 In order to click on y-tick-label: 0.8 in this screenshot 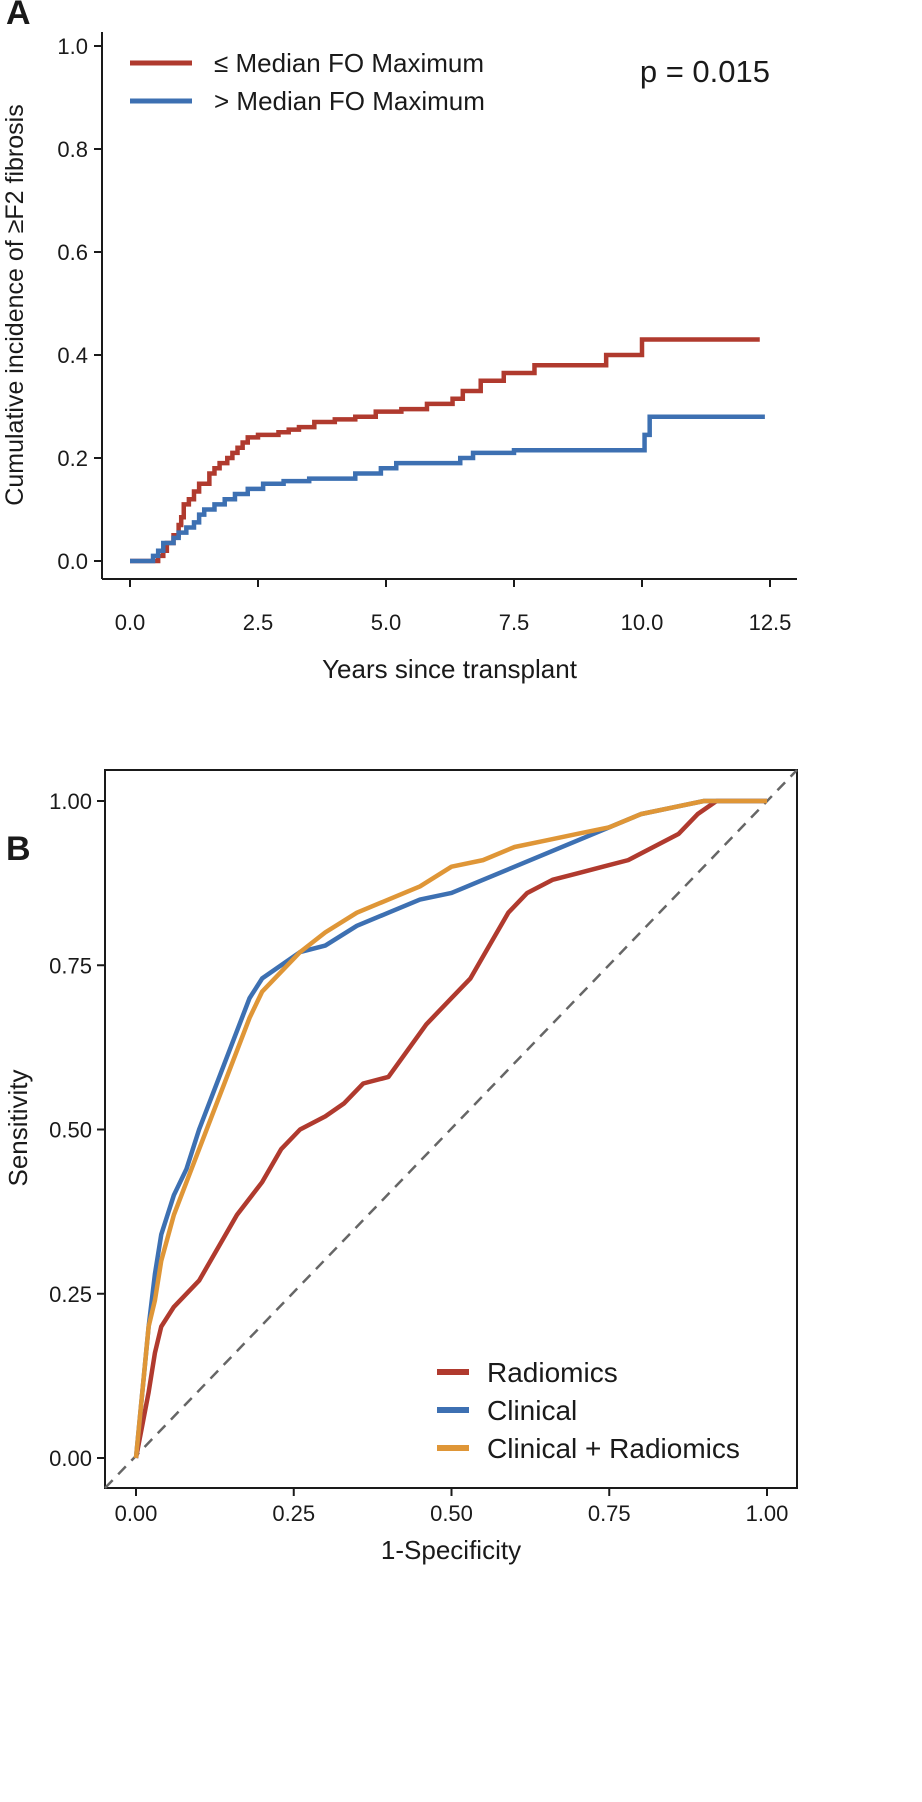, I will do `click(72, 149)`.